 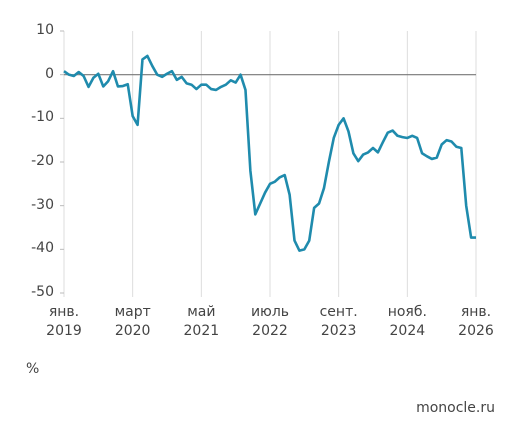 What do you see at coordinates (42, 161) in the screenshot?
I see `y-tick-label: -20` at bounding box center [42, 161].